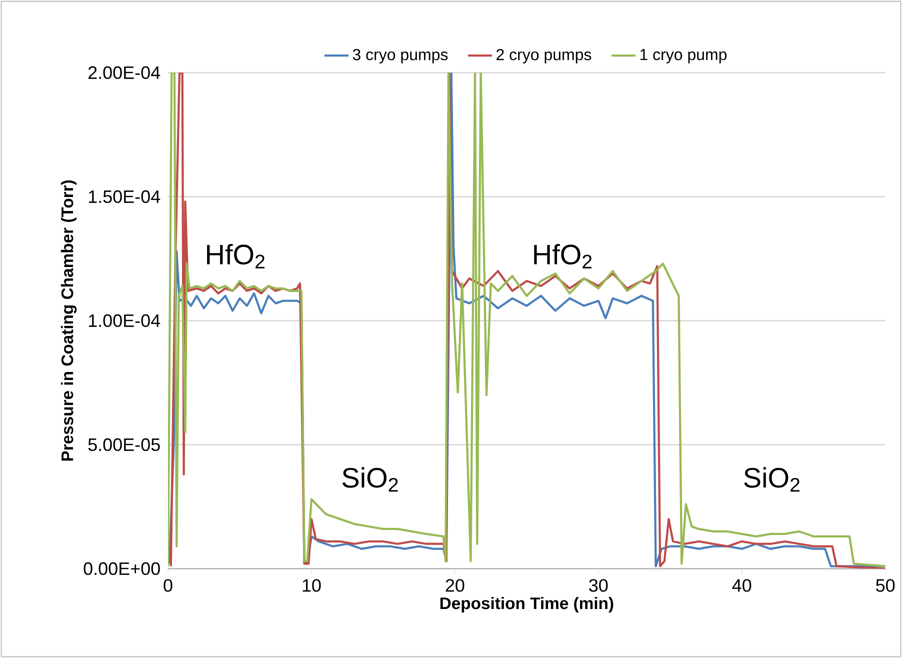 The height and width of the screenshot is (658, 902). Describe the element at coordinates (122, 569) in the screenshot. I see `y-tick-label: 0.00E+00` at that location.